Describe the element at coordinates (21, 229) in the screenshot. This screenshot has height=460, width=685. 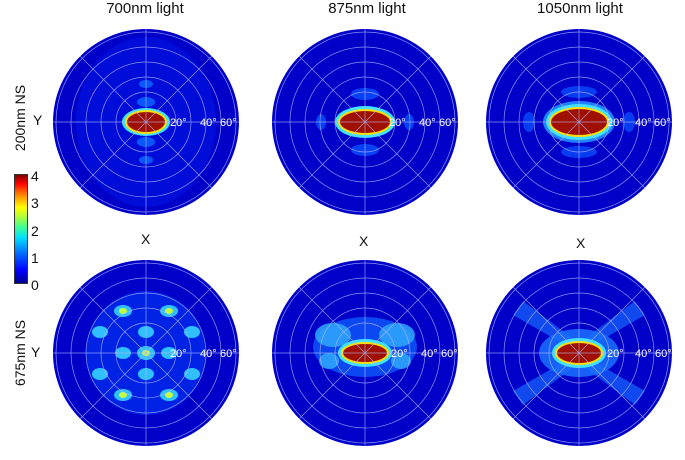
I see `colorbar` at that location.